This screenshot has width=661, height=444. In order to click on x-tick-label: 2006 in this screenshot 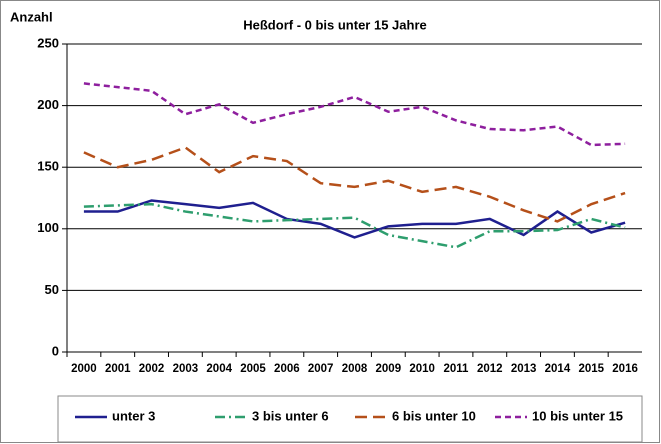, I will do `click(287, 369)`.